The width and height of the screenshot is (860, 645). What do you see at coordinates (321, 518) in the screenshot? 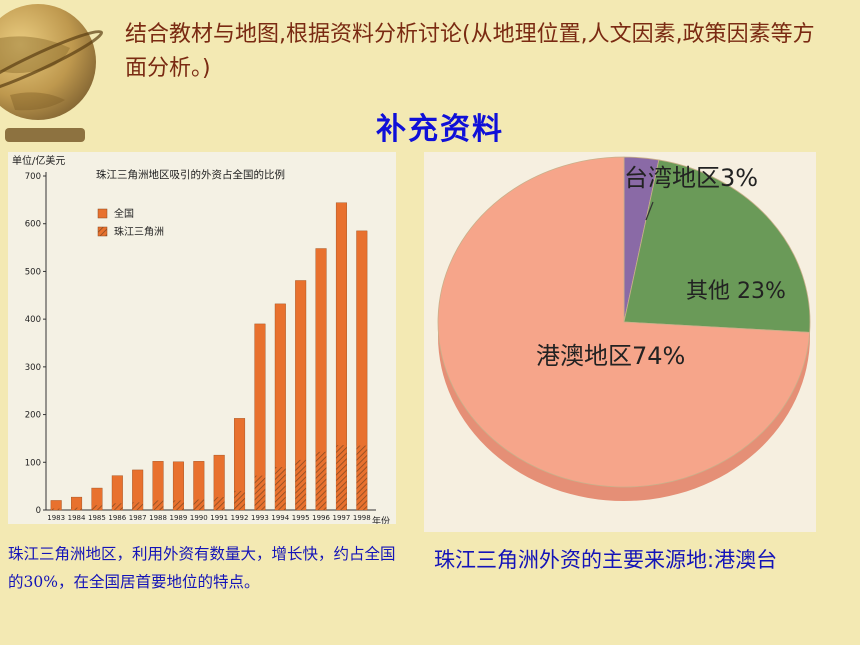
I see `x-tick-label: 1996` at bounding box center [321, 518].